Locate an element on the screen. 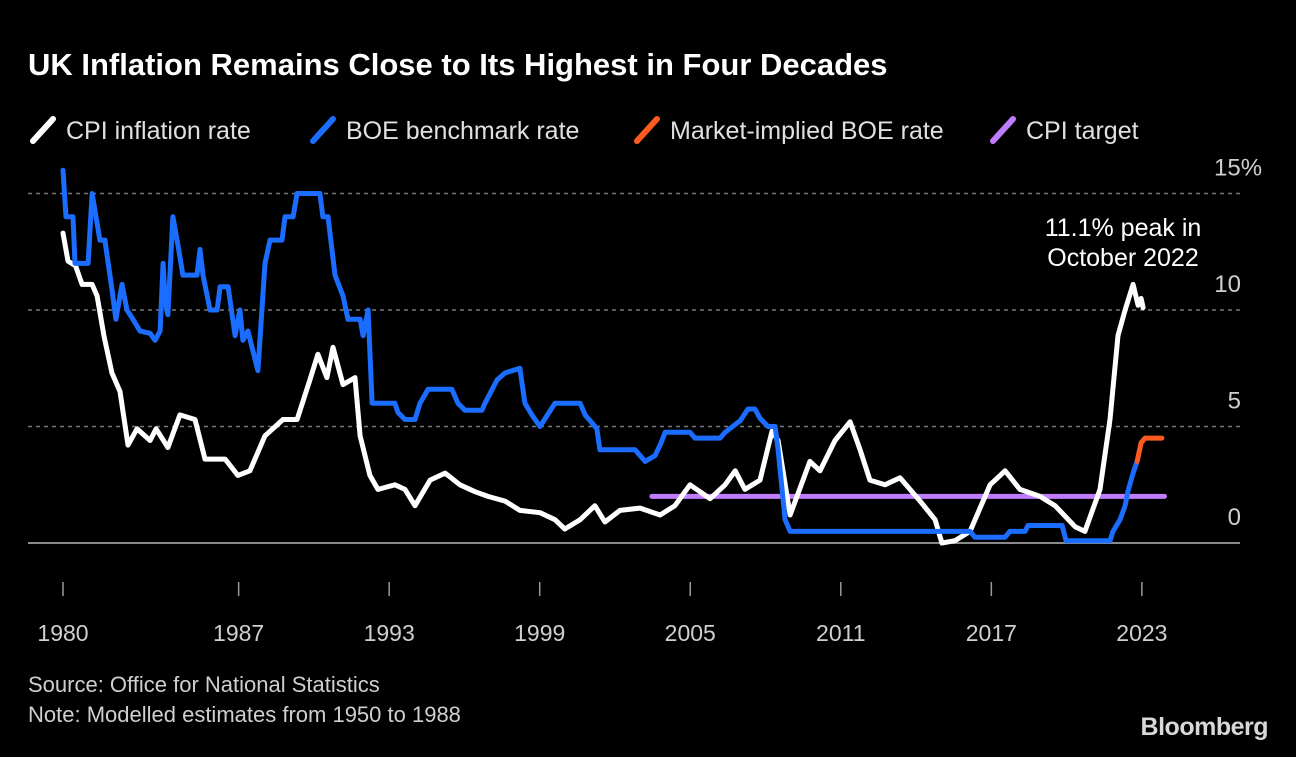 This screenshot has width=1296, height=757. legend-swatch-cpi-inflation-rate is located at coordinates (43, 130).